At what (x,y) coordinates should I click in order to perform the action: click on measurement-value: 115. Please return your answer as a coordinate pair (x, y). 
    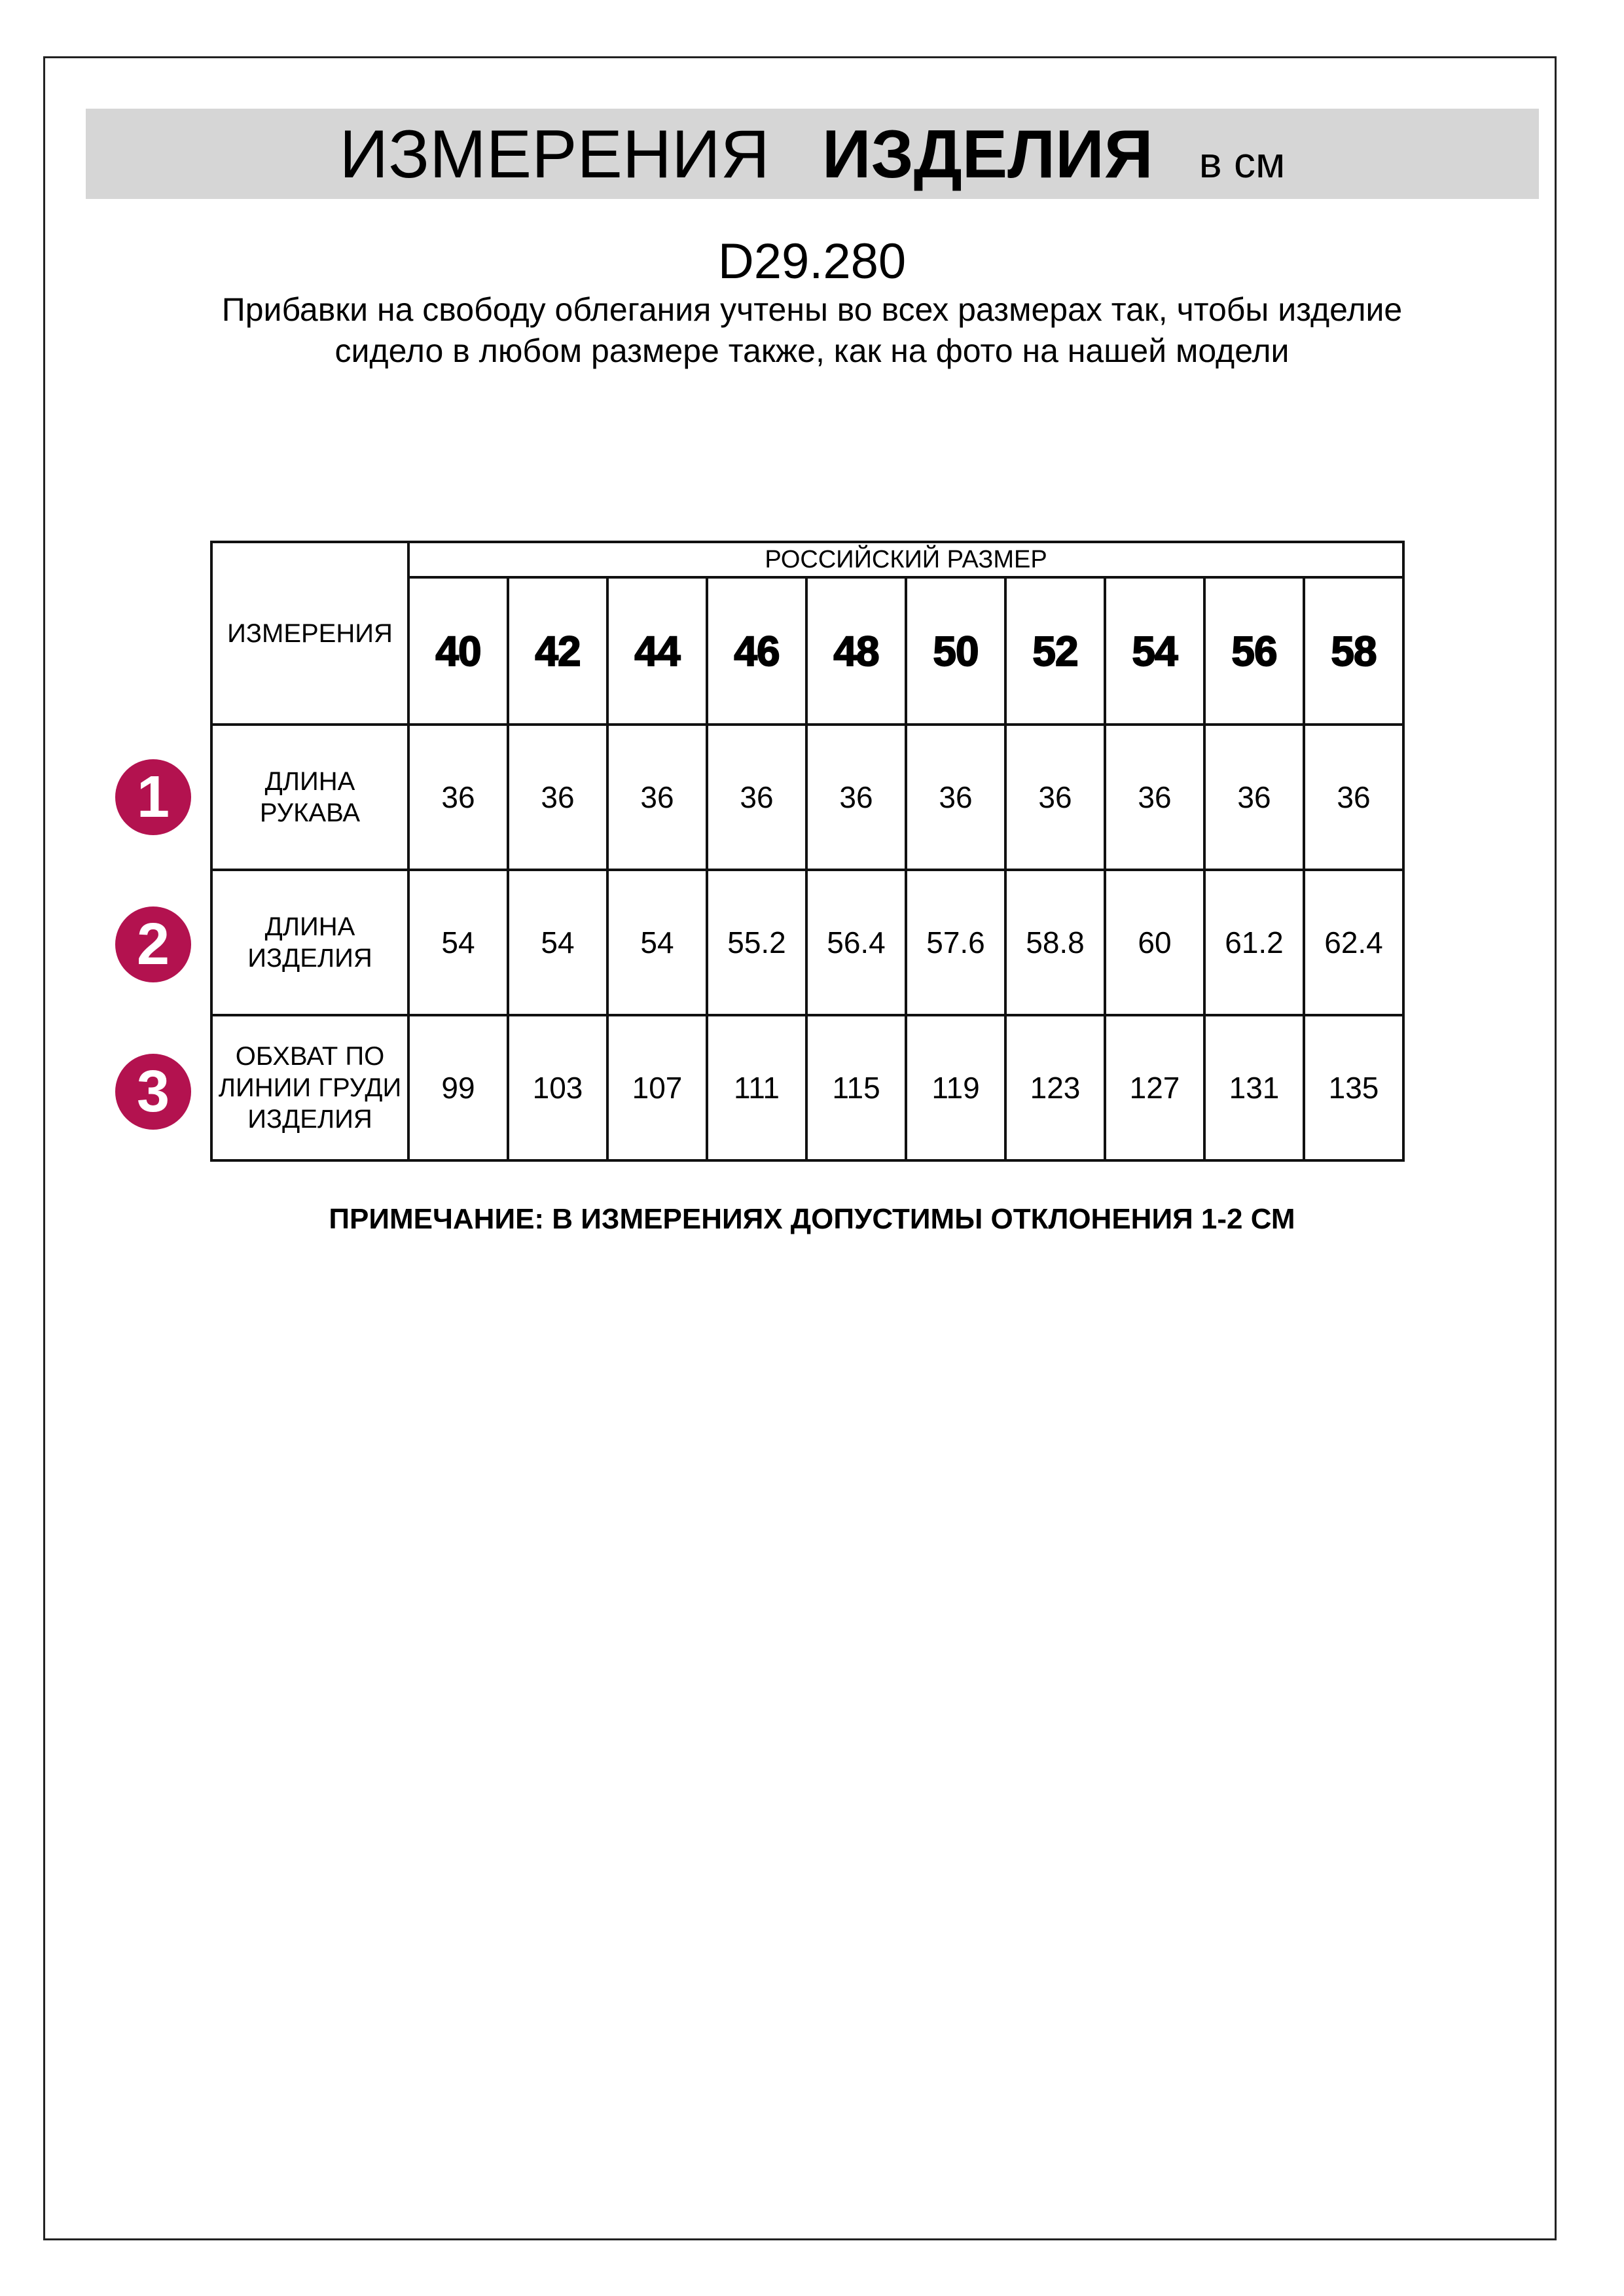
    Looking at the image, I should click on (856, 1088).